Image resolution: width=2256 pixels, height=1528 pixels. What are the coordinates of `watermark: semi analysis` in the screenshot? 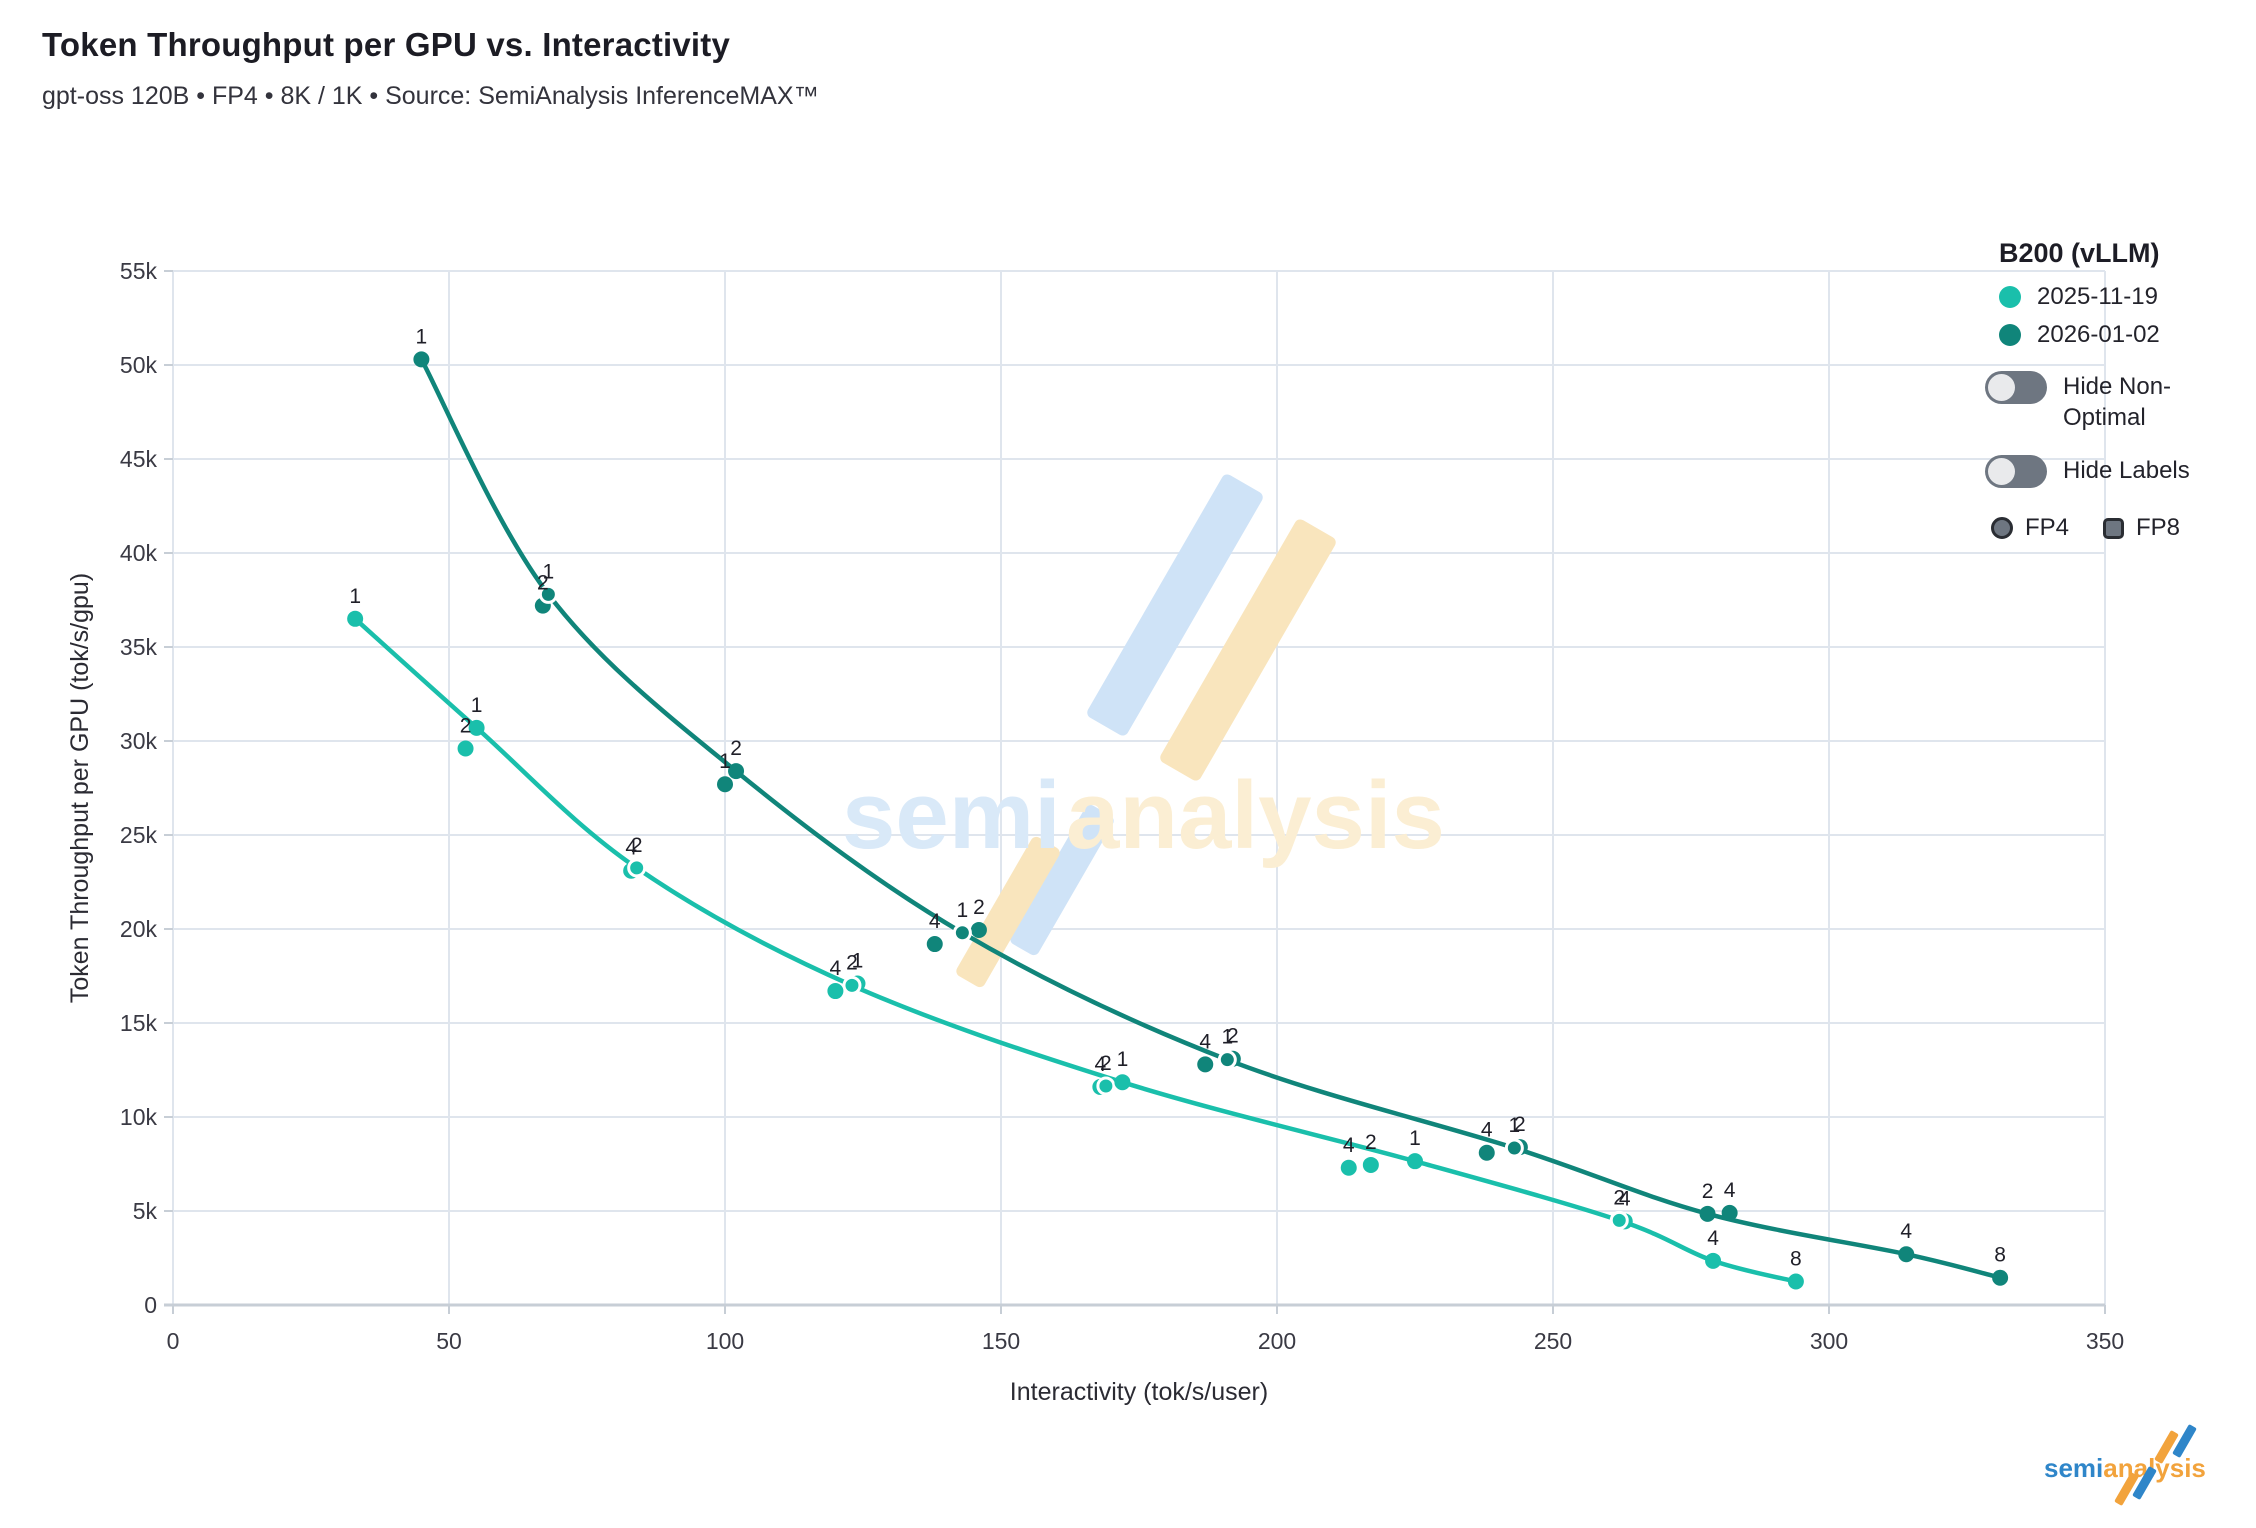 It's located at (1143, 731).